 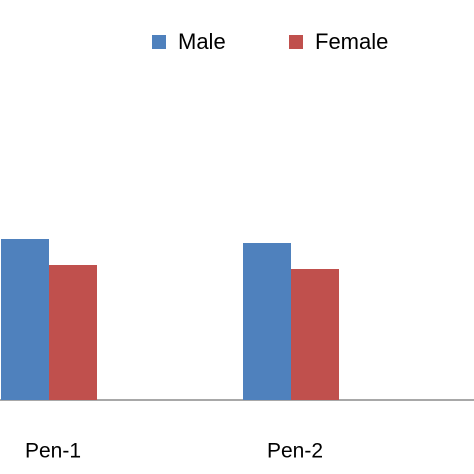 I want to click on legend-label: Female, so click(x=351, y=41).